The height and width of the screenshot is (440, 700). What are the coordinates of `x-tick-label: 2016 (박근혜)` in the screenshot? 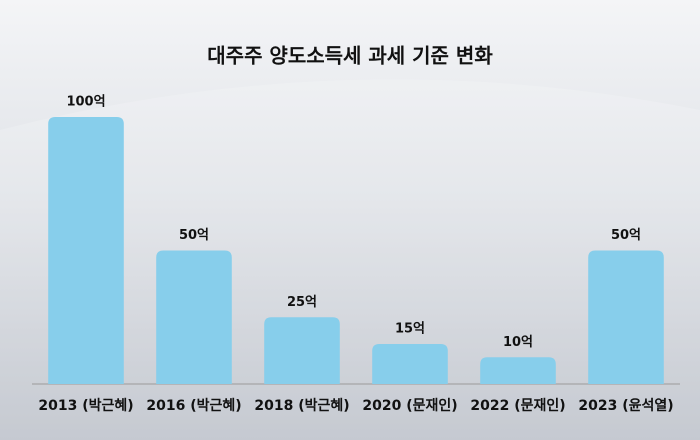 It's located at (193, 405).